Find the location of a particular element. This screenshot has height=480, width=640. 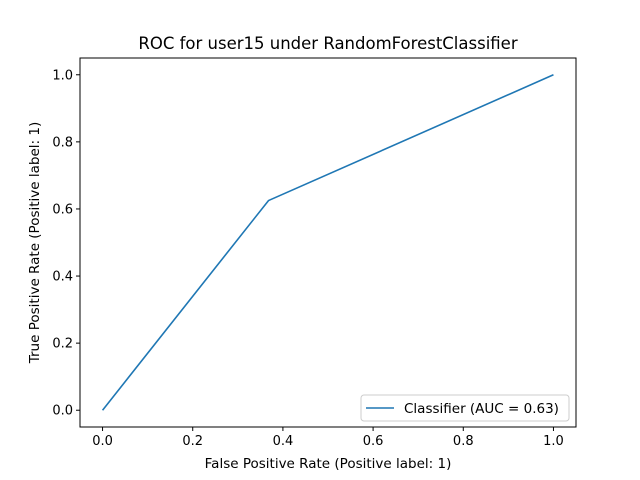

x-tick-label: 0.2 is located at coordinates (192, 441).